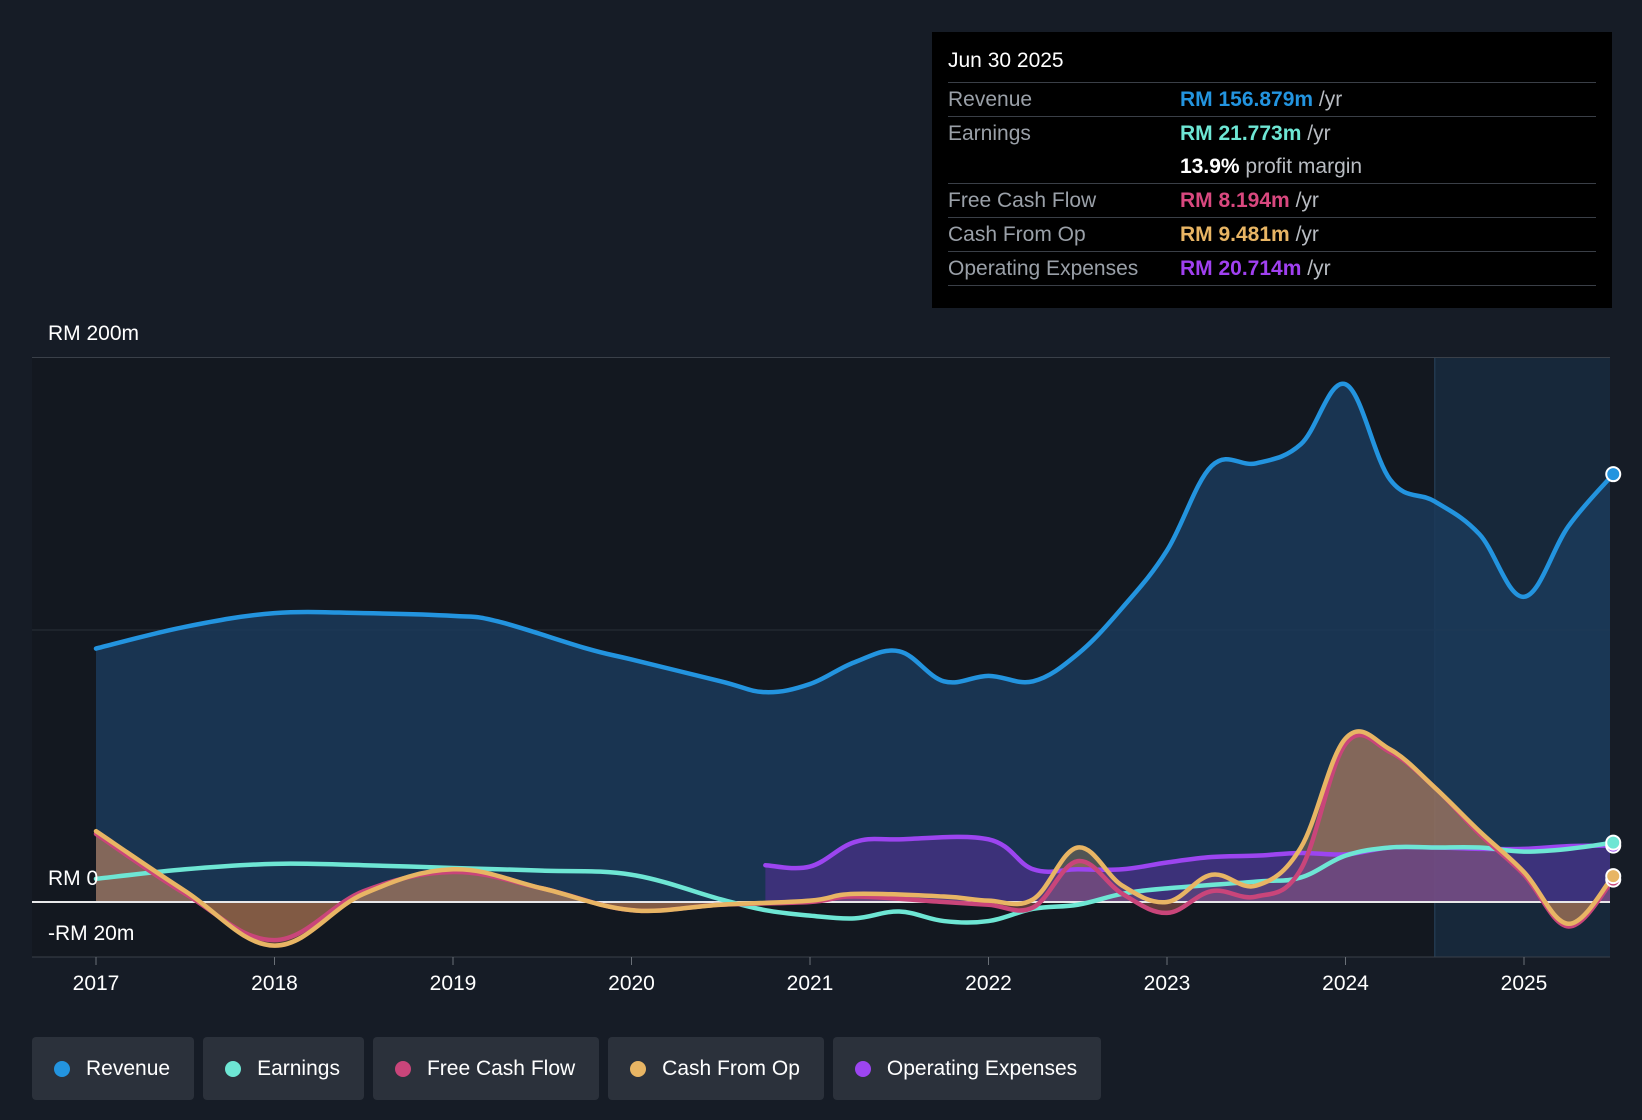 Image resolution: width=1642 pixels, height=1120 pixels. I want to click on legend-item-revenue: Revenue, so click(113, 1068).